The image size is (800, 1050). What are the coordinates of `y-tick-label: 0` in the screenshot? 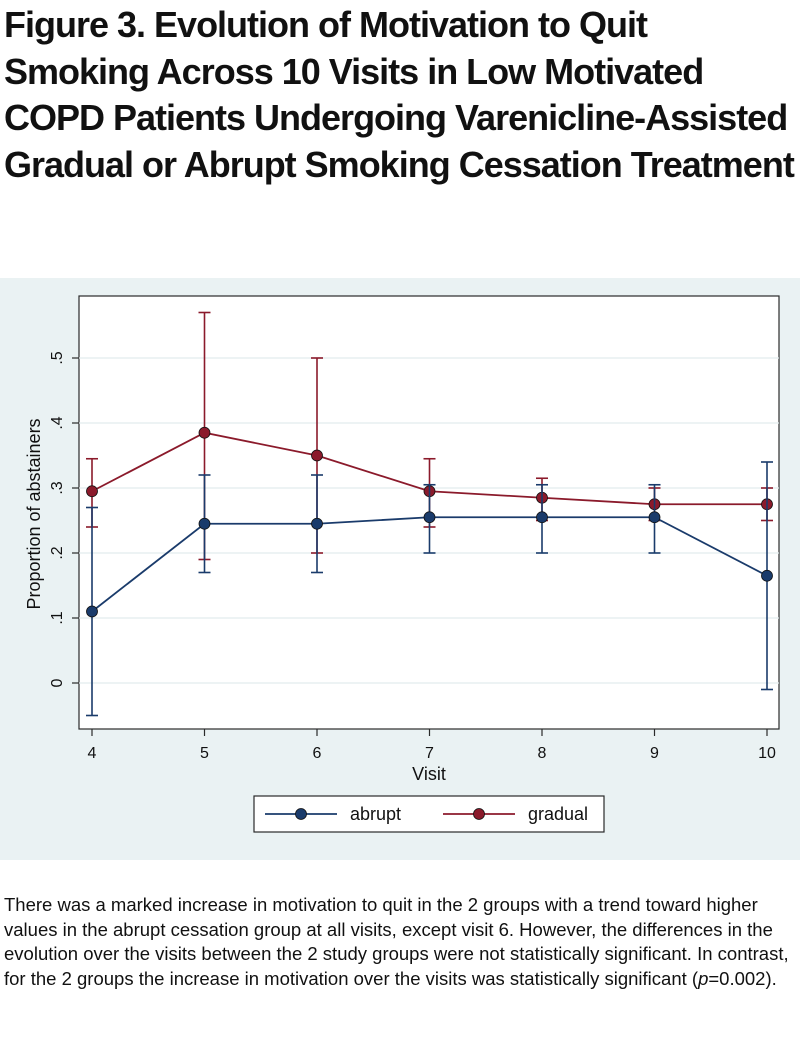 It's located at (57, 682).